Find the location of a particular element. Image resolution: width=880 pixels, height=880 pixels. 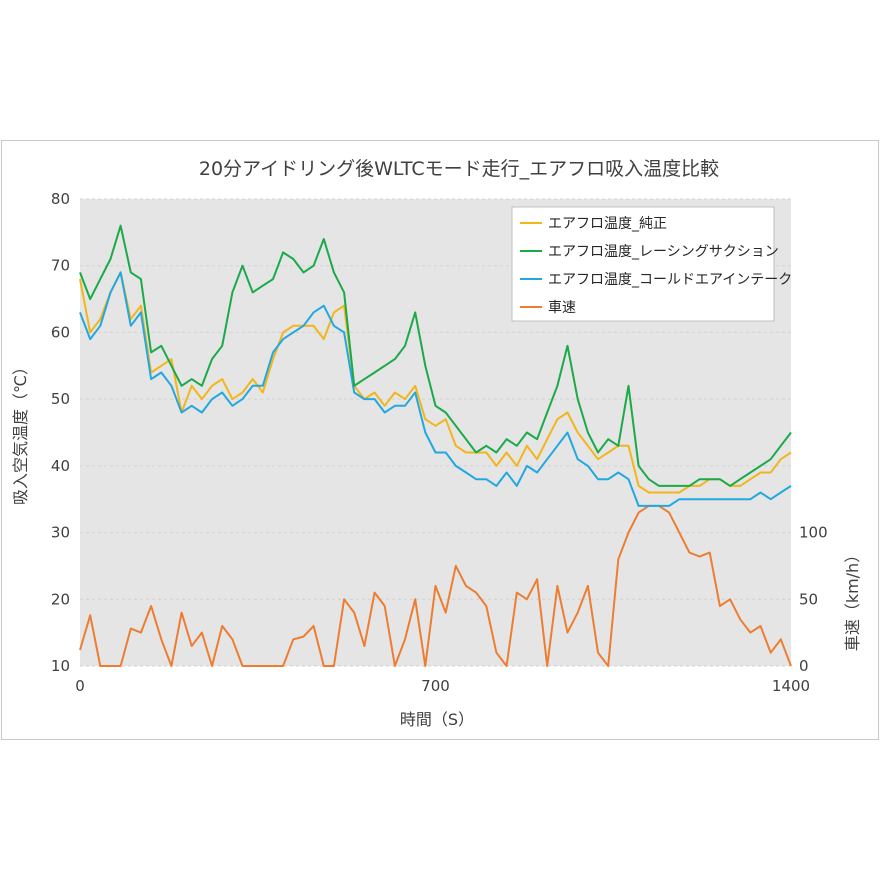

y-tick-label: 20 is located at coordinates (60, 599).